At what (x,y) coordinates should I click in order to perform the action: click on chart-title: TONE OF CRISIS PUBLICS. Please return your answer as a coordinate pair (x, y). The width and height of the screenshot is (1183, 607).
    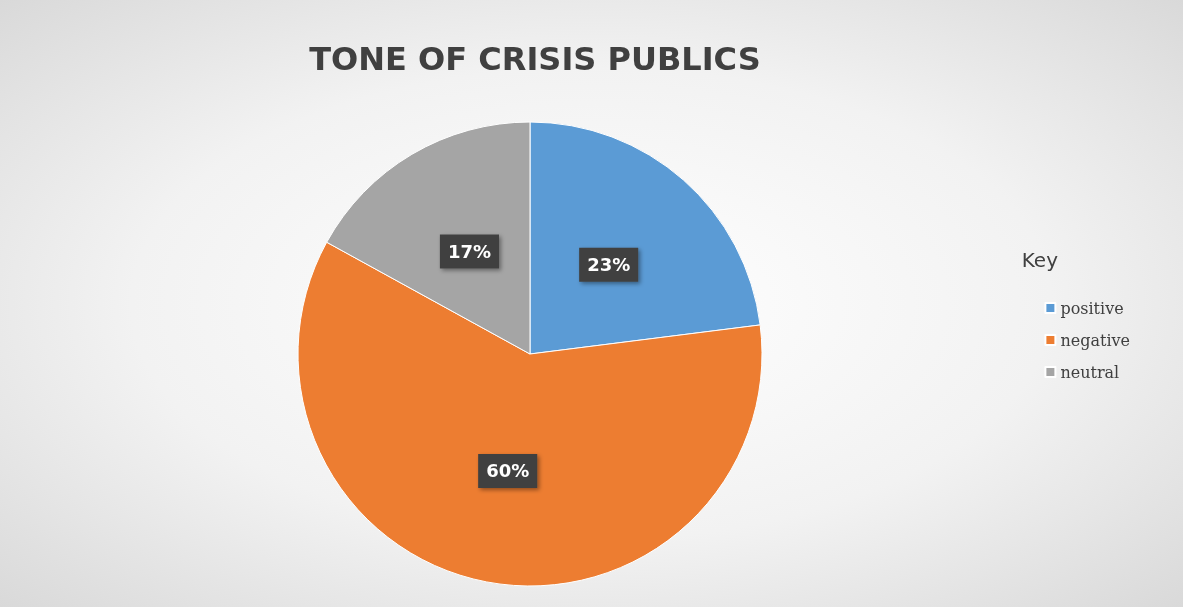
    Looking at the image, I should click on (535, 59).